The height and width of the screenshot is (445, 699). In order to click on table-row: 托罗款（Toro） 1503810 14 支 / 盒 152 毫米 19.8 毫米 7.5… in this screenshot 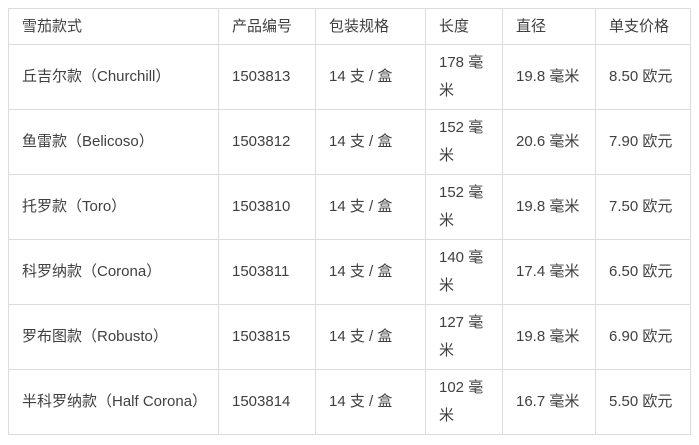, I will do `click(349, 207)`.